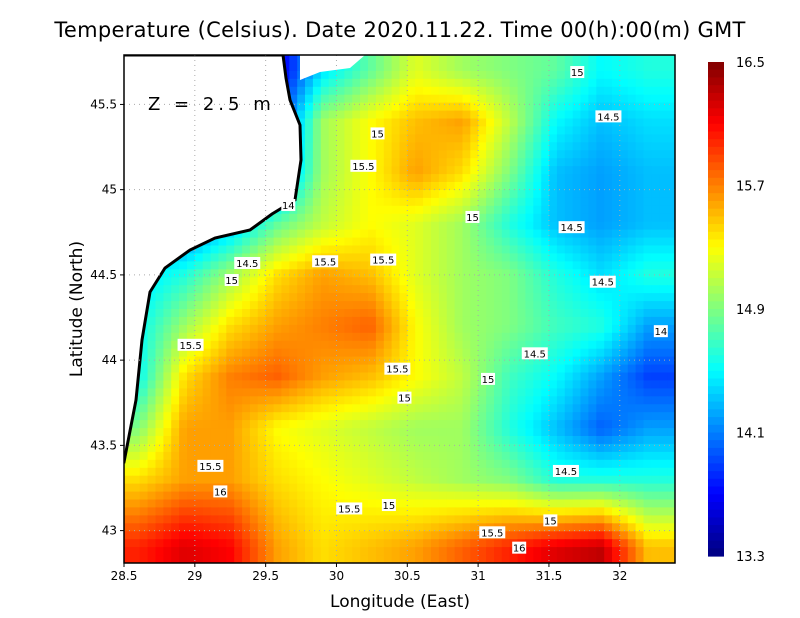 This screenshot has height=618, width=800. Describe the element at coordinates (519, 547) in the screenshot. I see `contour-label-bg` at that location.